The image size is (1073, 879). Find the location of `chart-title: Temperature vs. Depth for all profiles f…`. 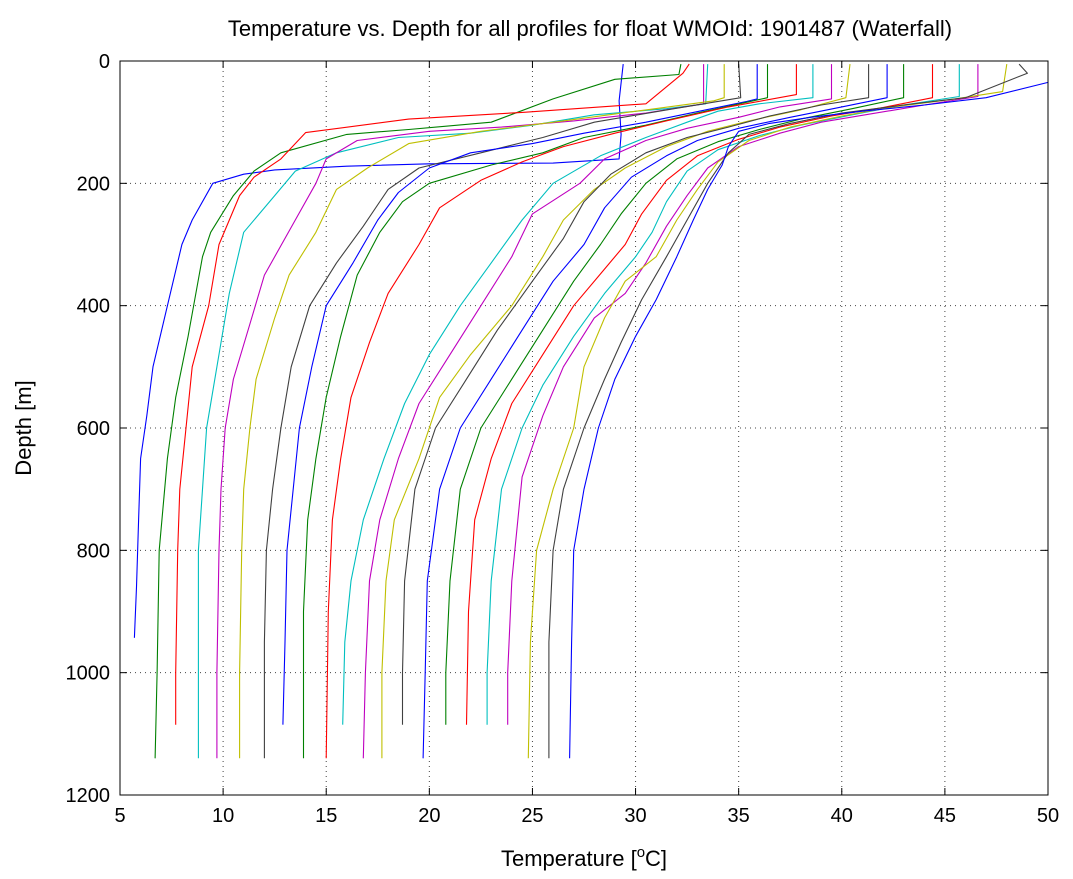

chart-title: Temperature vs. Depth for all profiles f… is located at coordinates (590, 28).